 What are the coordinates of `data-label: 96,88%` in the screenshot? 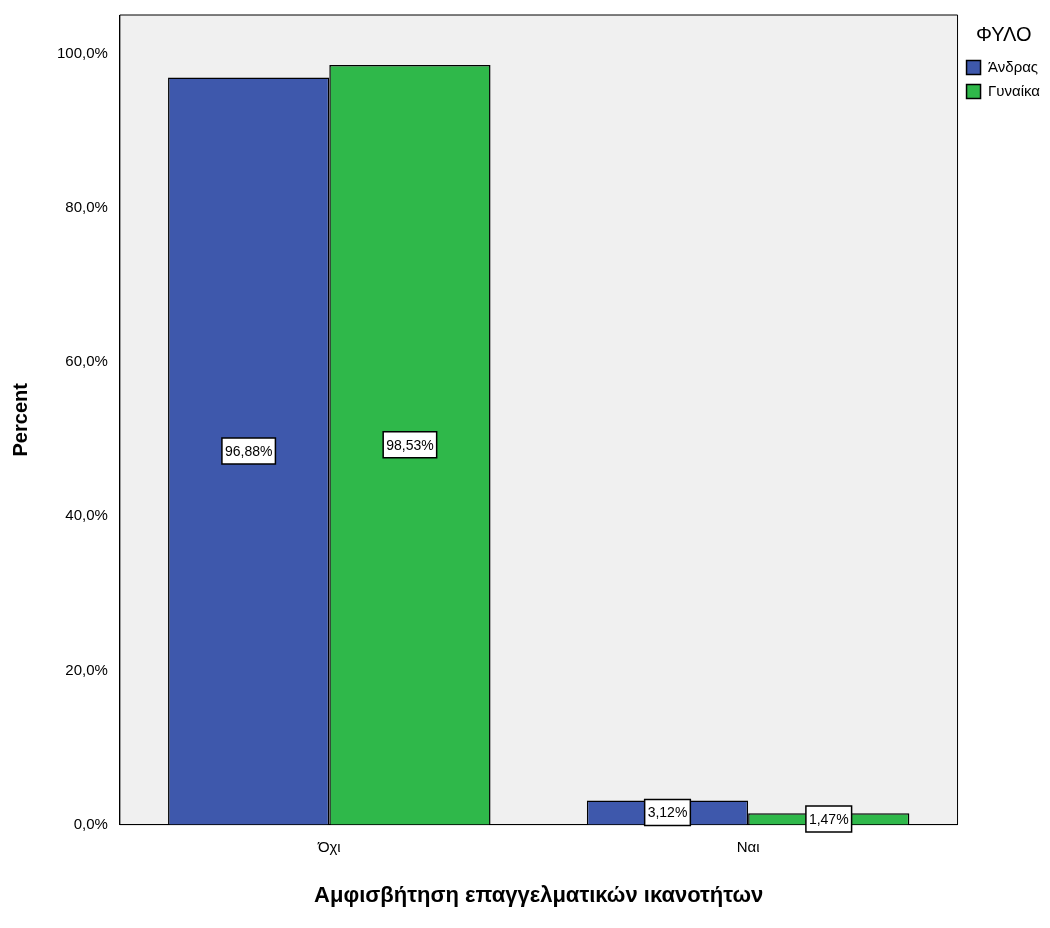 It's located at (248, 450).